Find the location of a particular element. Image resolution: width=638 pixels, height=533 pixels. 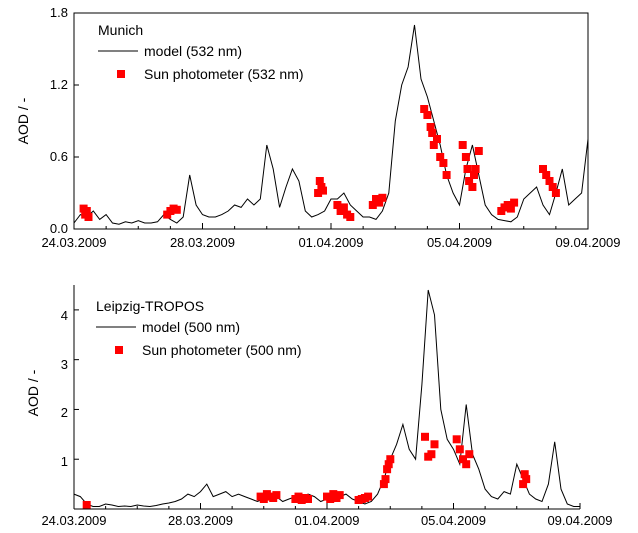

panel-1-legend-model-label: model (532 nm) is located at coordinates (193, 51).